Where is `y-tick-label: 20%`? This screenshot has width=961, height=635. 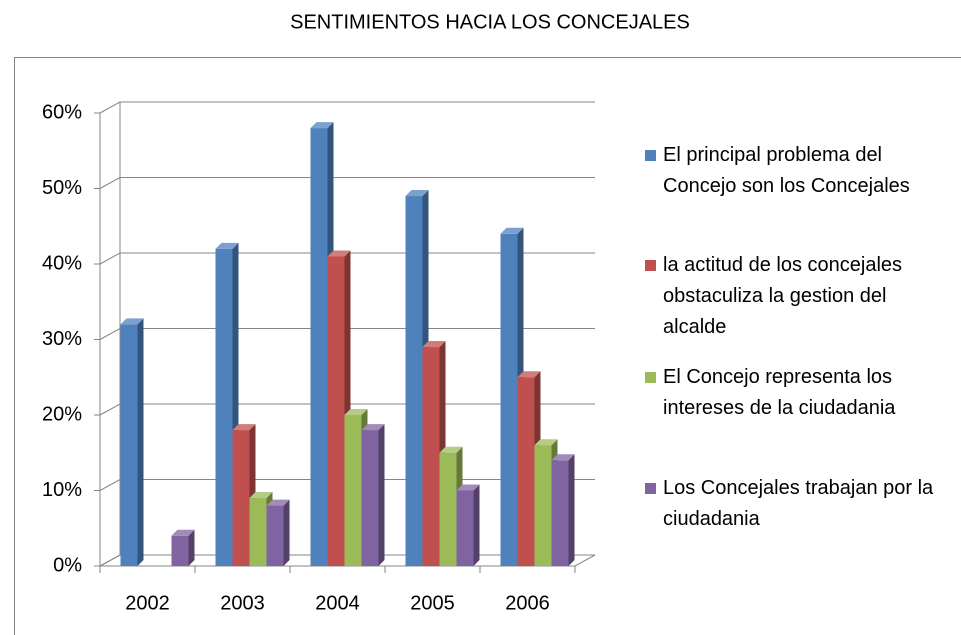 y-tick-label: 20% is located at coordinates (62, 414).